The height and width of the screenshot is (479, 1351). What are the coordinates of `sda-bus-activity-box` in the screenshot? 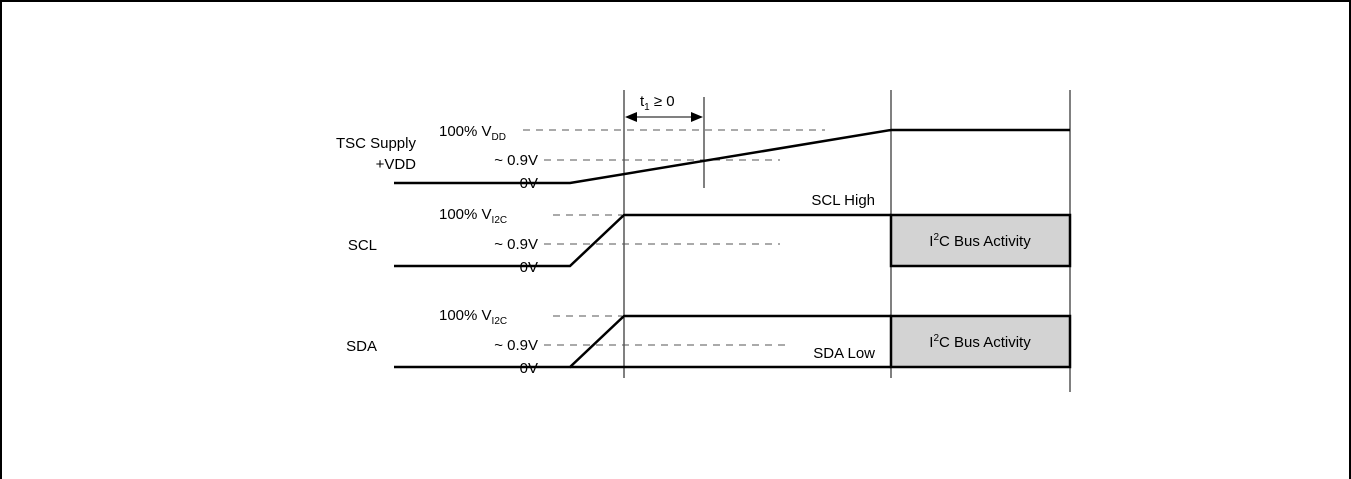 It's located at (980, 341).